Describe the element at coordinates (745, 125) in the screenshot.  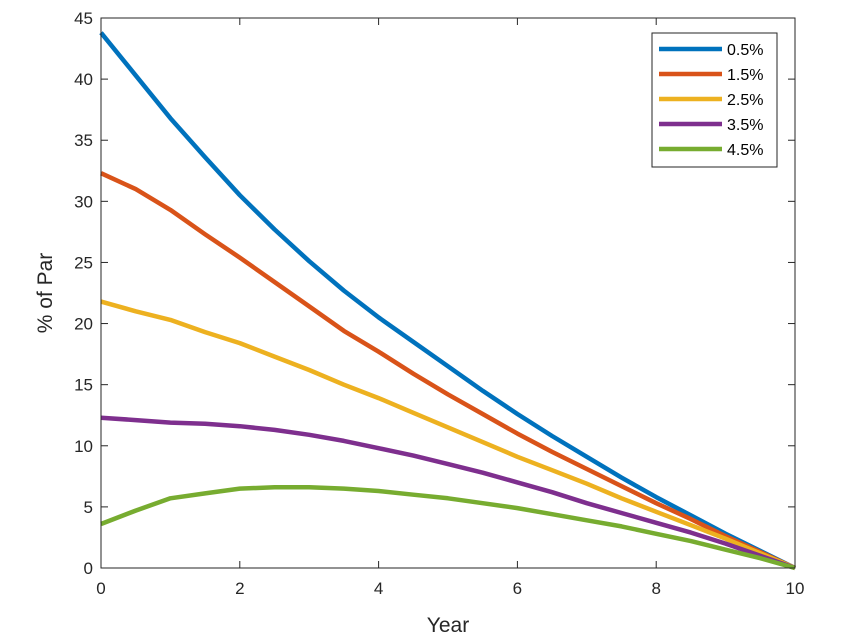
I see `legend-label-4: 3.5%` at that location.